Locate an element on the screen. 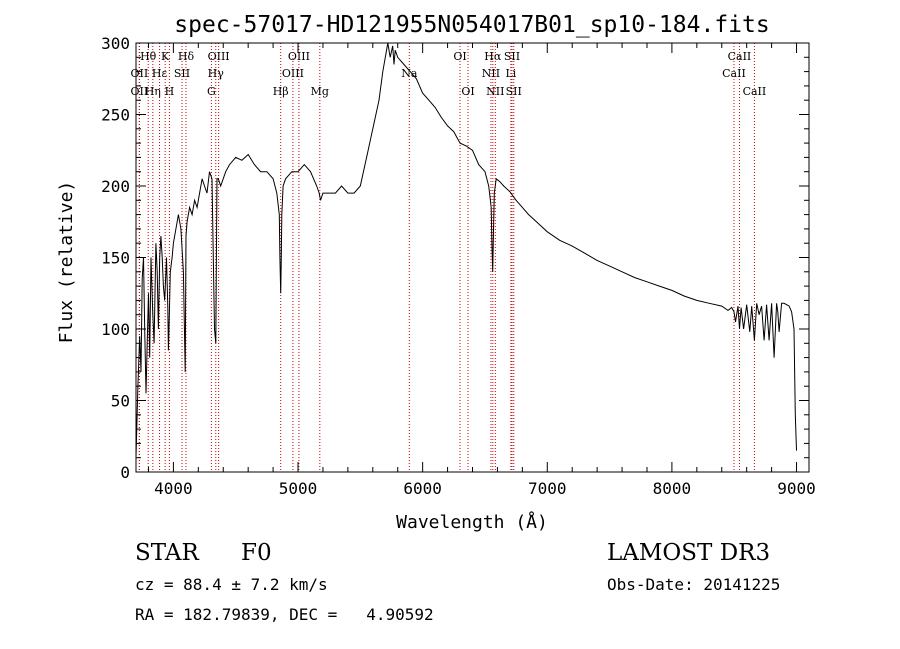  line-label-22: SII is located at coordinates (512, 56).